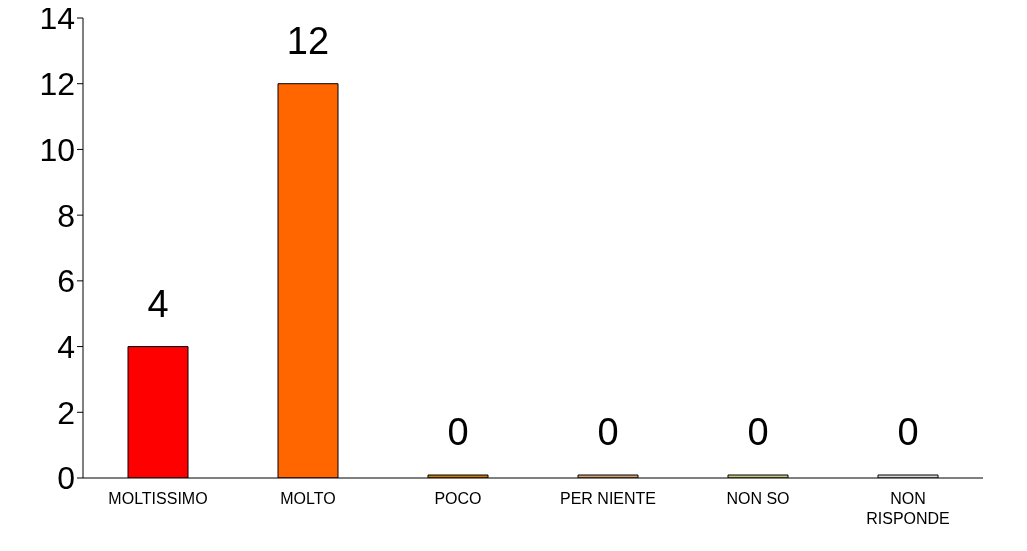 This screenshot has height=551, width=1027. I want to click on y-tick-label: 4, so click(66, 346).